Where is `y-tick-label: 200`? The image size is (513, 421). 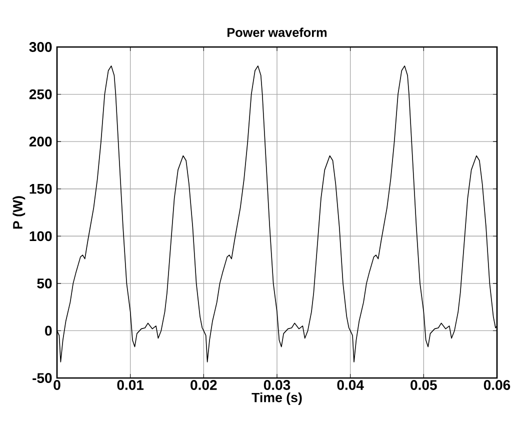
y-tick-label: 200 is located at coordinates (40, 141).